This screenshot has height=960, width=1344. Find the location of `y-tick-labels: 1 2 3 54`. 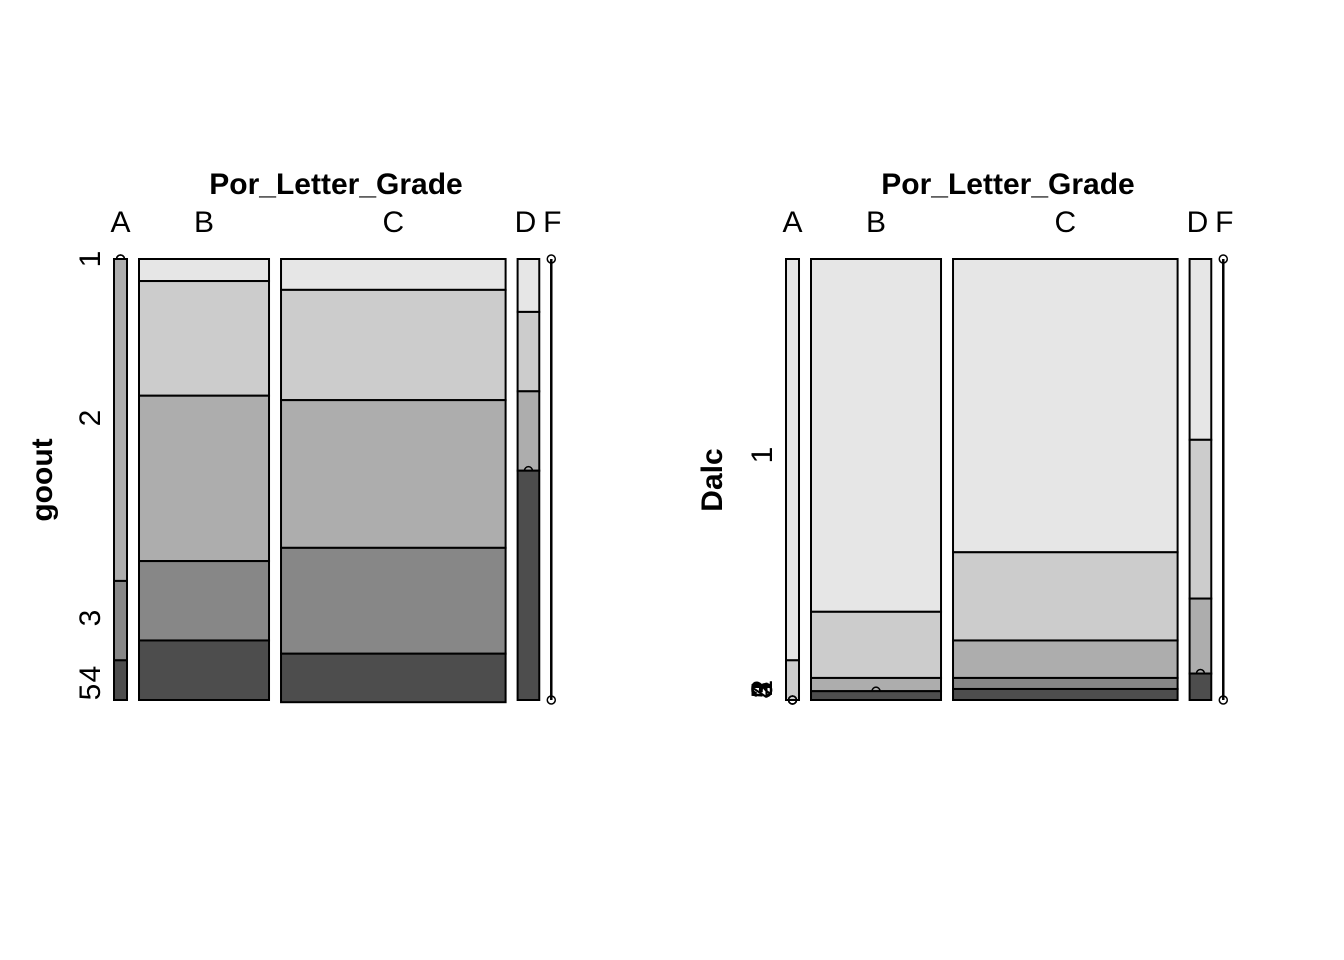

y-tick-labels: 1 2 3 54 is located at coordinates (90, 476).